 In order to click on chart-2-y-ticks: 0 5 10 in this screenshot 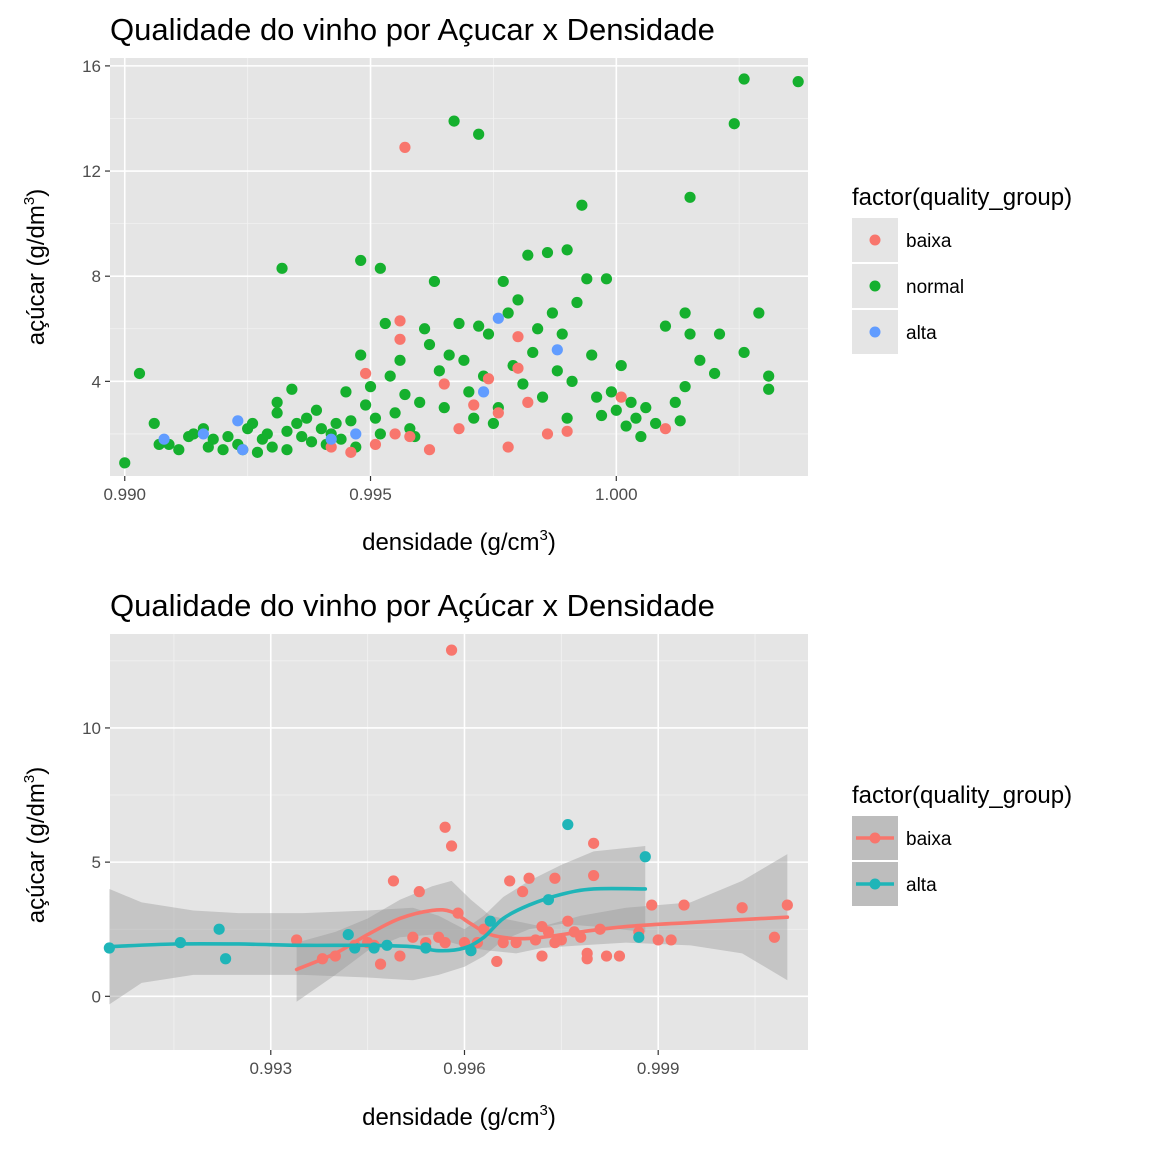, I will do `click(96, 862)`.